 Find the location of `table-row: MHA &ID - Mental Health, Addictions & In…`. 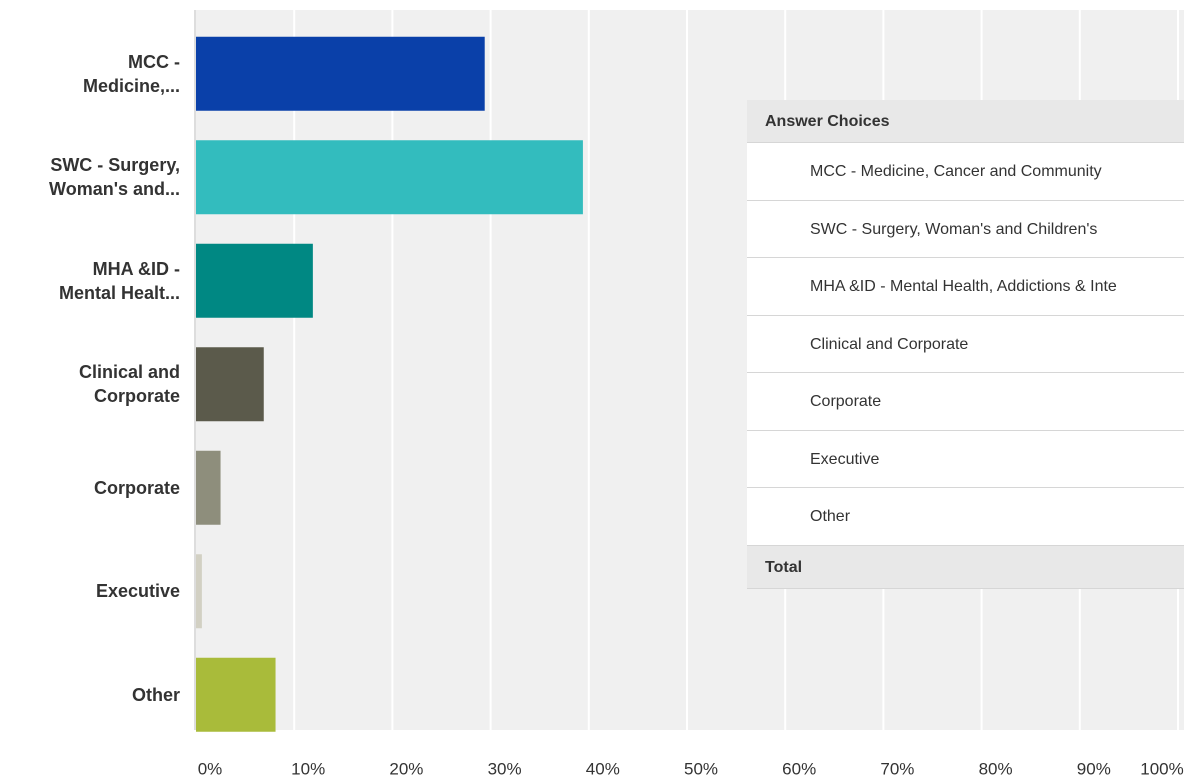

table-row: MHA &ID - Mental Health, Addictions & In… is located at coordinates (965, 287).